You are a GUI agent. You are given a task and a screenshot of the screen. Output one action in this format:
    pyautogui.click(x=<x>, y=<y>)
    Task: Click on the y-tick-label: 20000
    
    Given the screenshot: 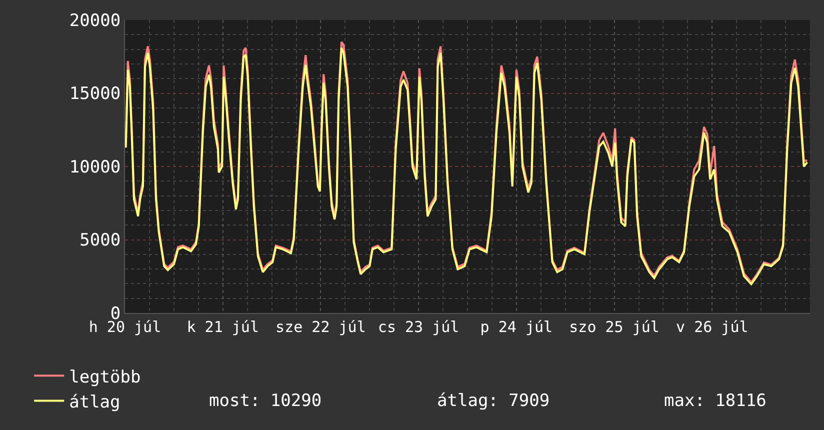 What is the action you would take?
    pyautogui.click(x=95, y=20)
    